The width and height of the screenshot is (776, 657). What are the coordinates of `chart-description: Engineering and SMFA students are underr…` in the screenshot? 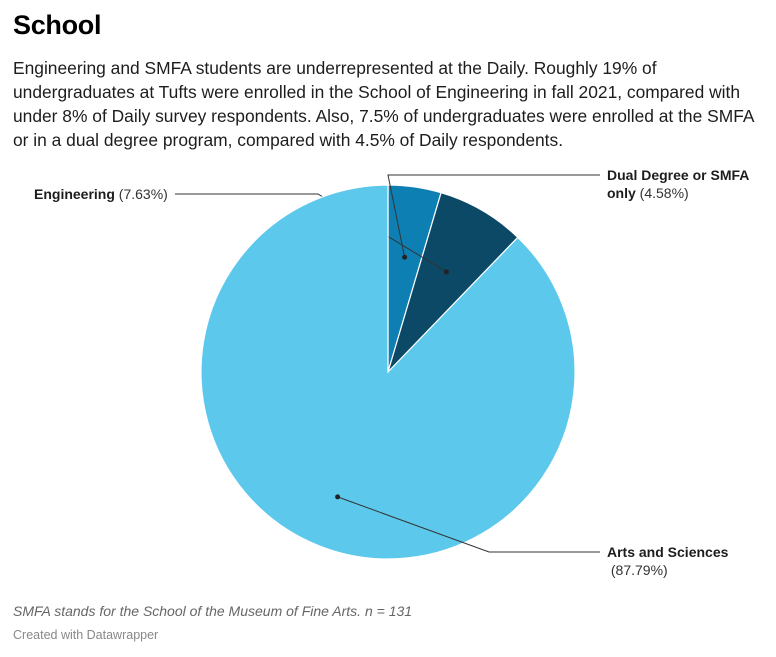 It's located at (383, 104).